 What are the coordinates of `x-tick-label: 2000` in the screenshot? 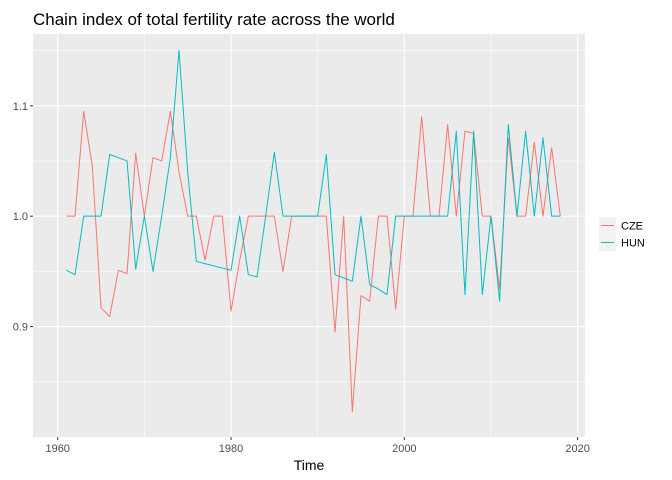 It's located at (404, 449).